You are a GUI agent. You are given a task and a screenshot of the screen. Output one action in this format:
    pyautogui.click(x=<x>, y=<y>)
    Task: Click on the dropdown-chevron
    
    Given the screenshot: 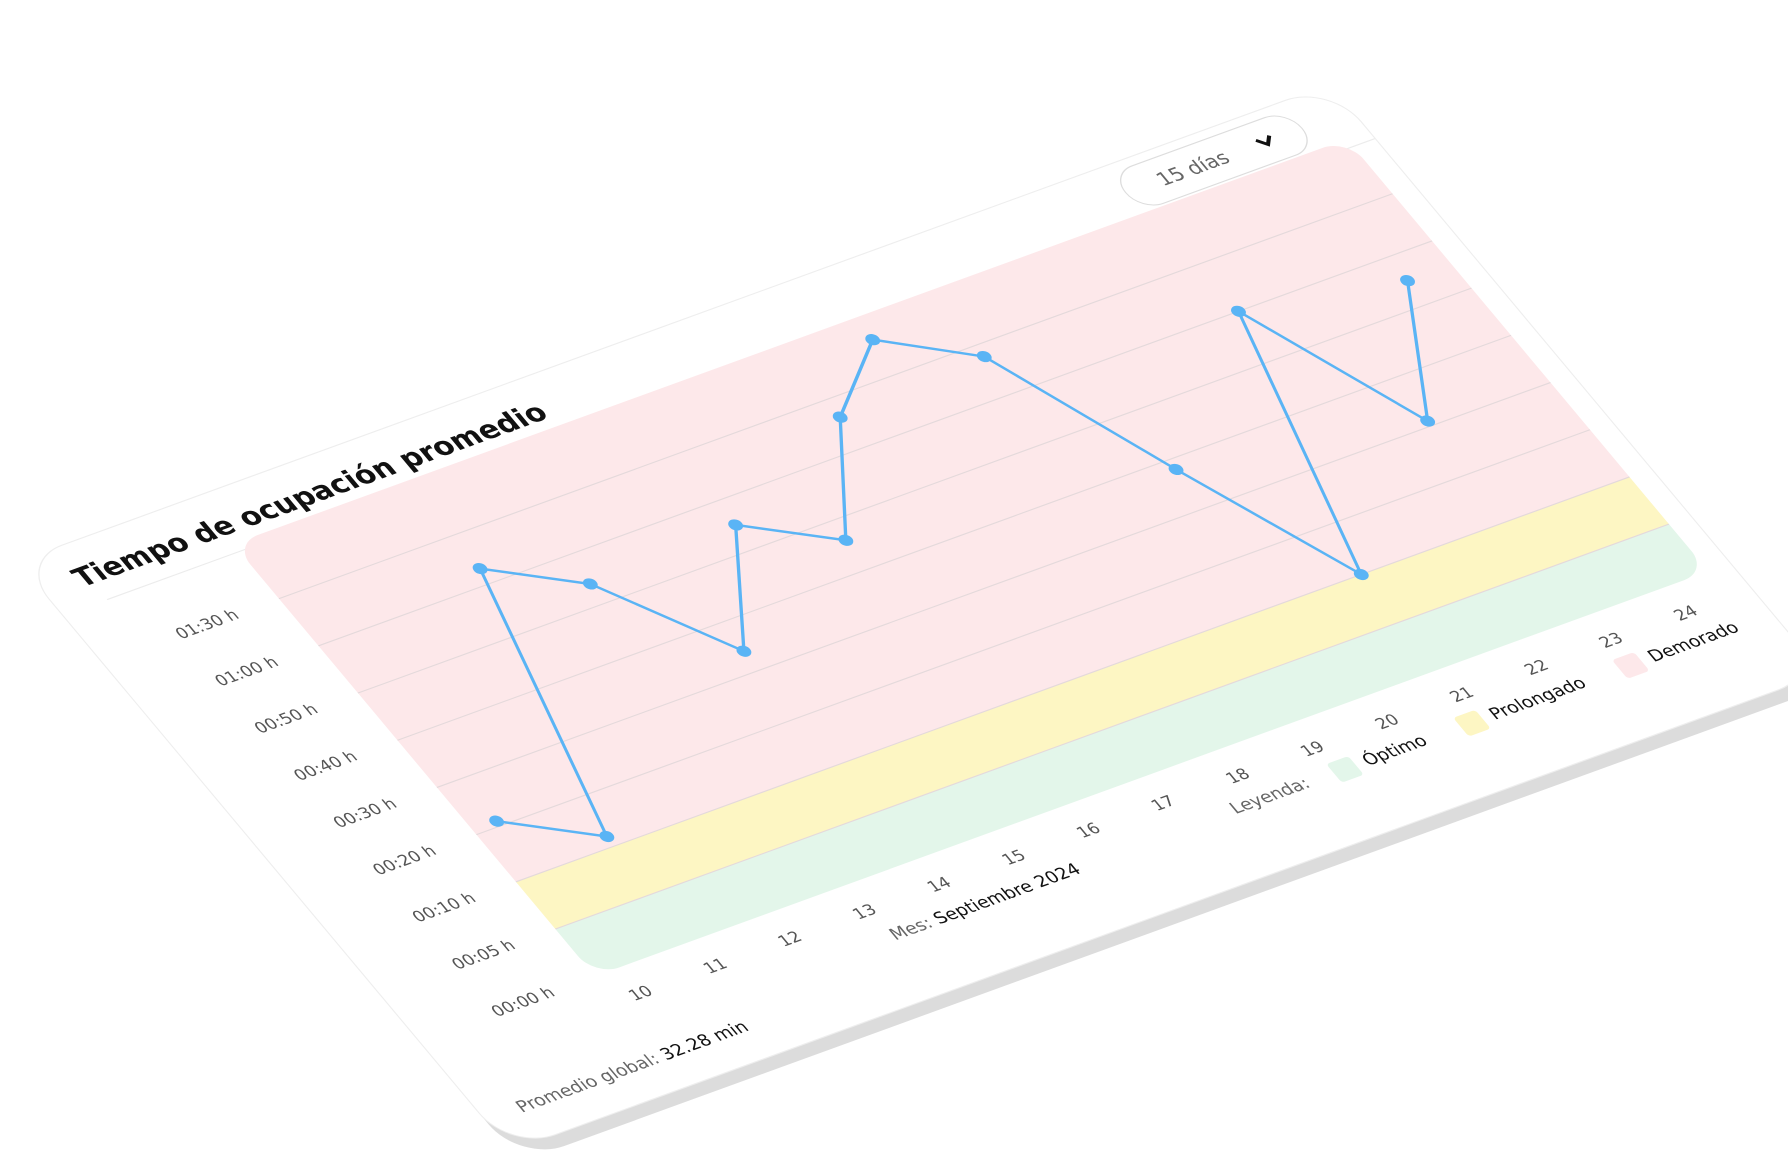 What is the action you would take?
    pyautogui.click(x=1263, y=141)
    